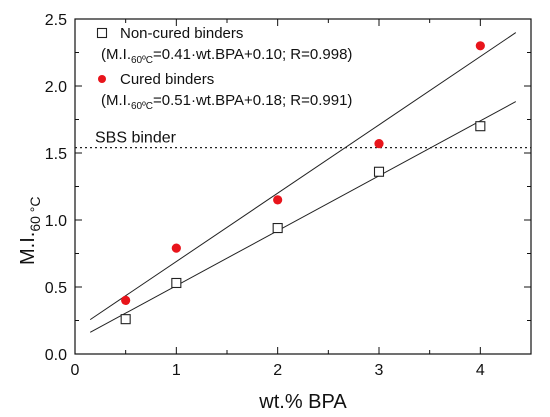 This screenshot has width=550, height=417. What do you see at coordinates (56, 154) in the screenshot?
I see `y-tick-label: 1.5` at bounding box center [56, 154].